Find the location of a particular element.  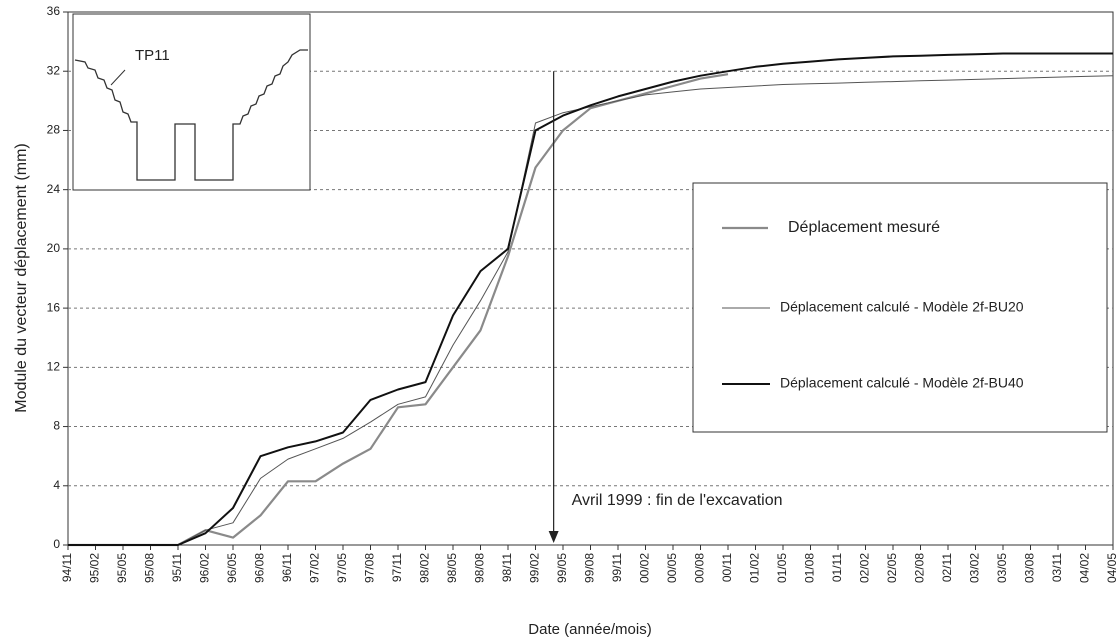

y-tick-label: 32 is located at coordinates (54, 70).